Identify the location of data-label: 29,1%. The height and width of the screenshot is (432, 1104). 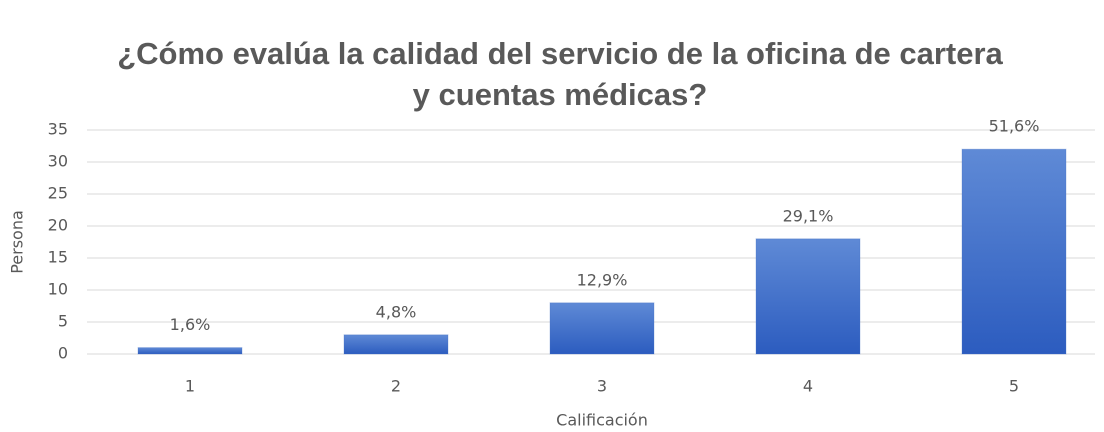
(808, 215).